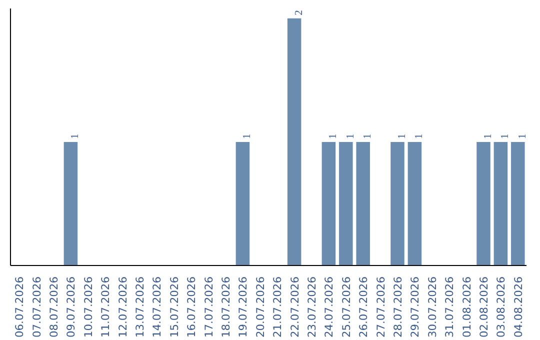 The height and width of the screenshot is (340, 540). Describe the element at coordinates (501, 307) in the screenshot. I see `x-tick-label: 03.08.2026` at that location.